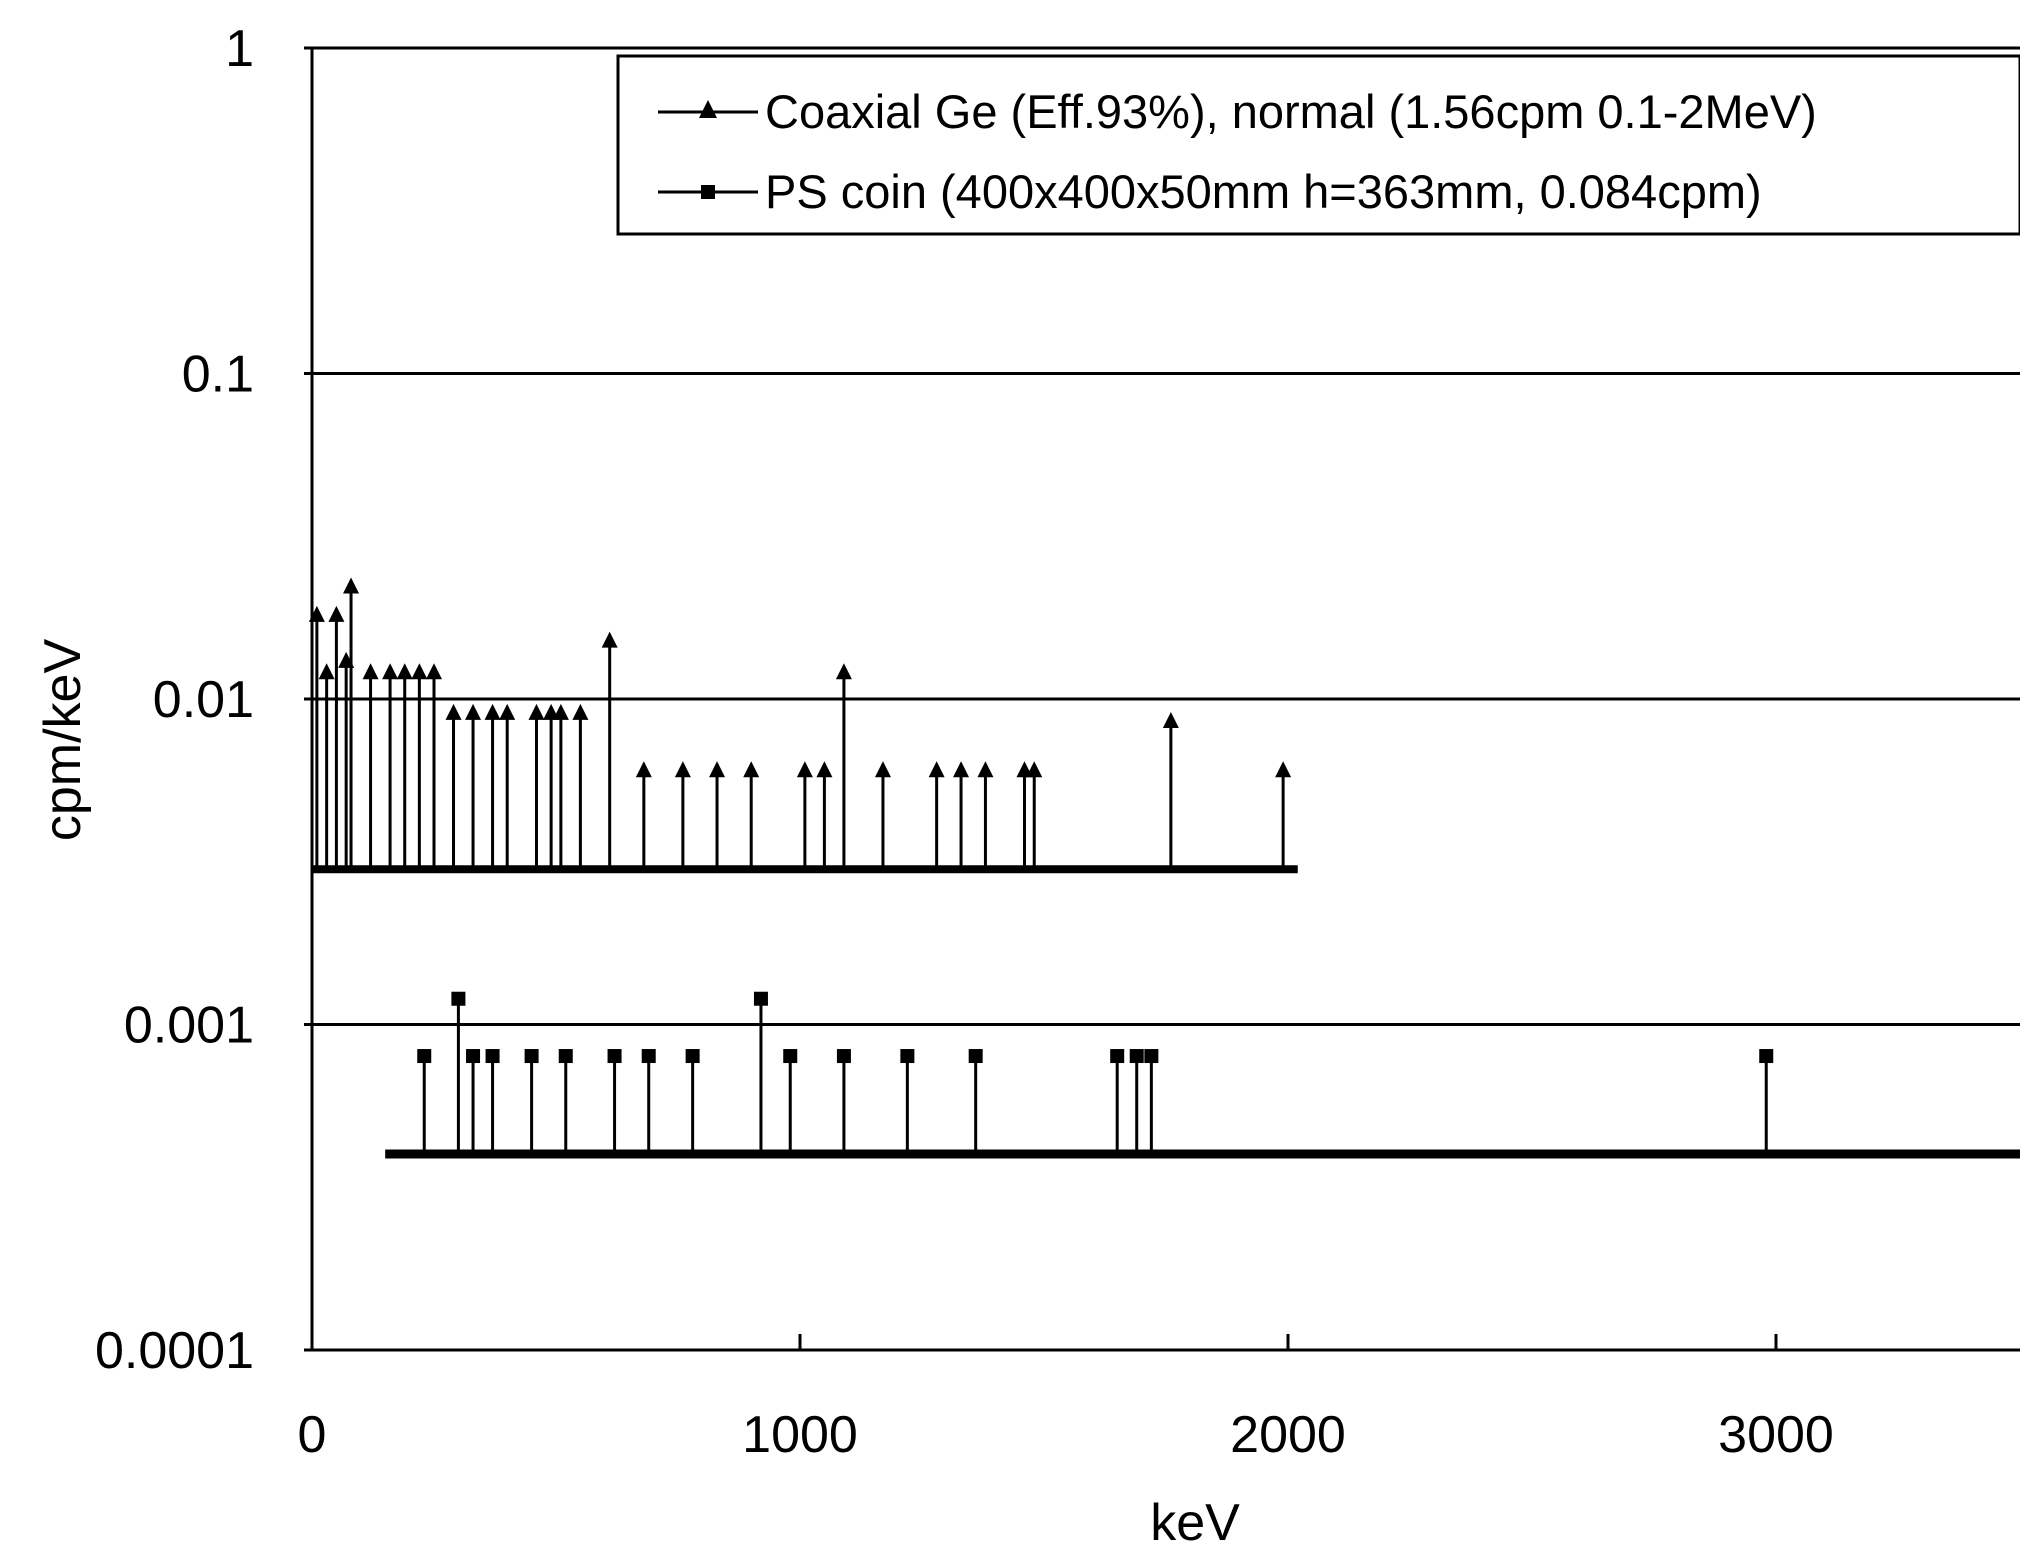  Describe the element at coordinates (800, 1435) in the screenshot. I see `x-tick-label: 1000` at that location.